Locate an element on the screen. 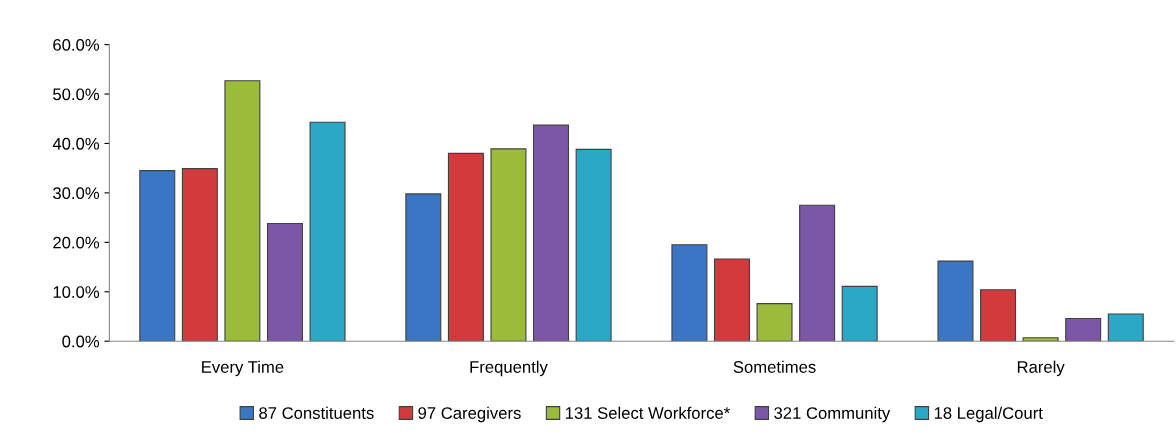 Image resolution: width=1176 pixels, height=446 pixels. y-tick-label: 60.0% is located at coordinates (76, 45).